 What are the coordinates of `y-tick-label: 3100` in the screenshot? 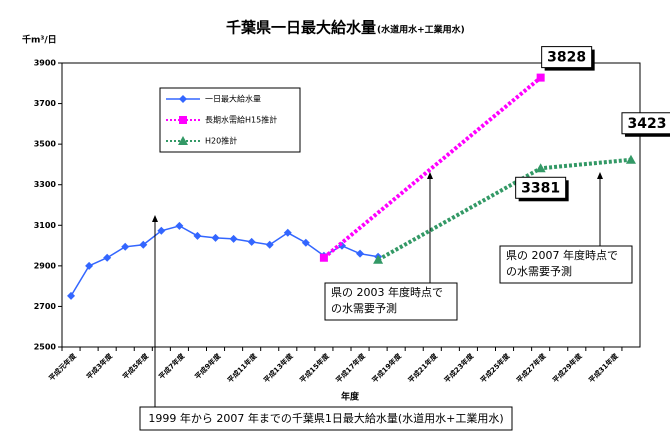 It's located at (45, 225).